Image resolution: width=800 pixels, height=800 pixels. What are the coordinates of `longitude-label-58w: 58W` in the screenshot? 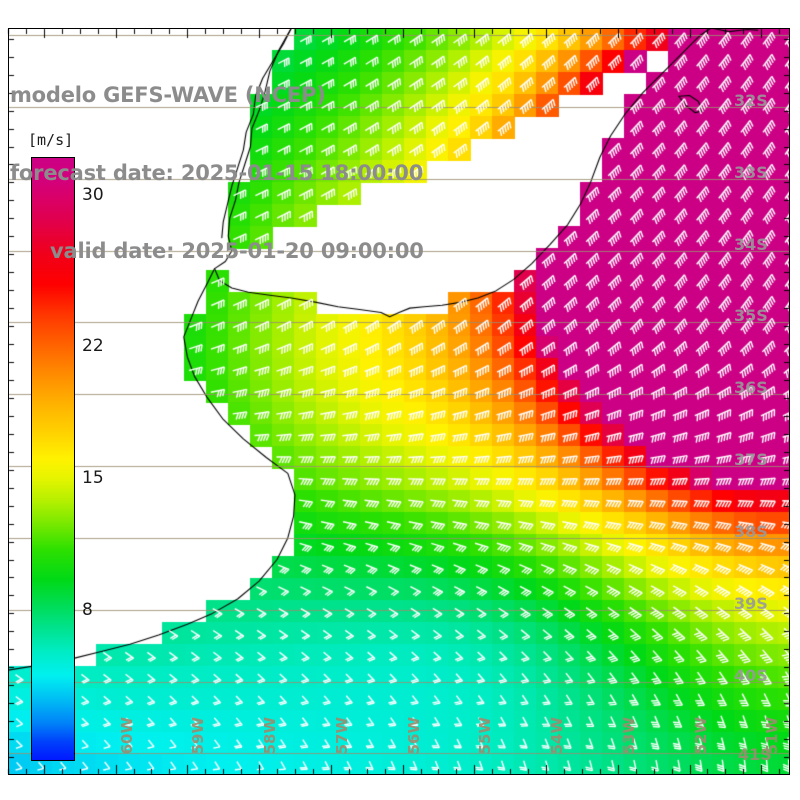 It's located at (270, 736).